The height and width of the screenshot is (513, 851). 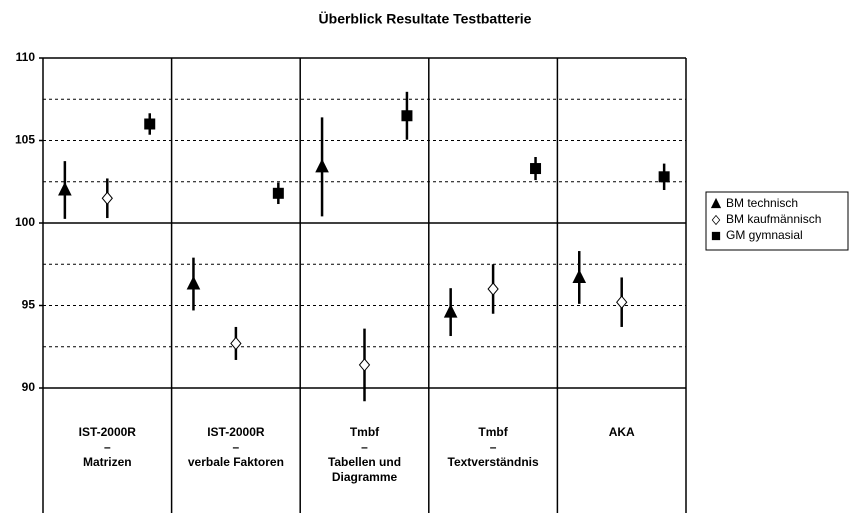 I want to click on category-label: IST-2000R – Matrizen, so click(x=107, y=447).